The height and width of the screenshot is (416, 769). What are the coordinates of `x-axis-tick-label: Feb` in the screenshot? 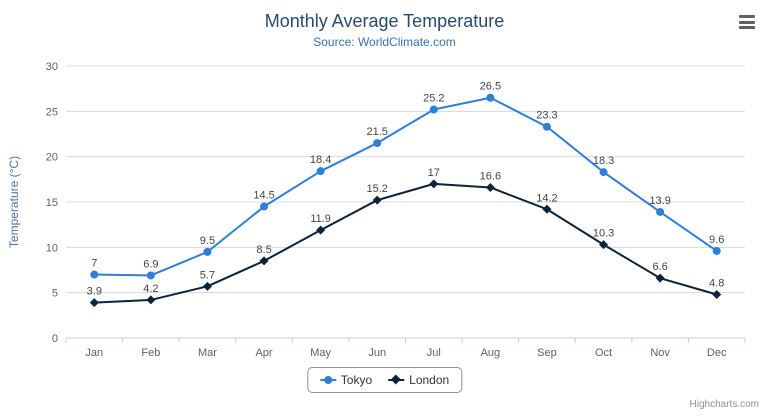 It's located at (150, 353).